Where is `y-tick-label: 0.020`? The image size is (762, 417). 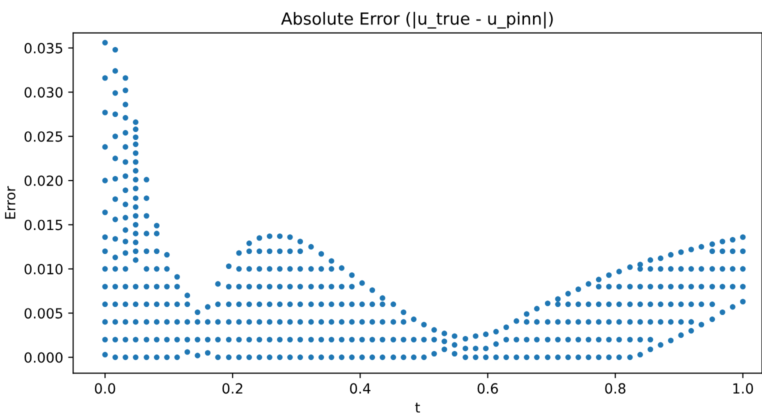
y-tick-label: 0.020 is located at coordinates (43, 181).